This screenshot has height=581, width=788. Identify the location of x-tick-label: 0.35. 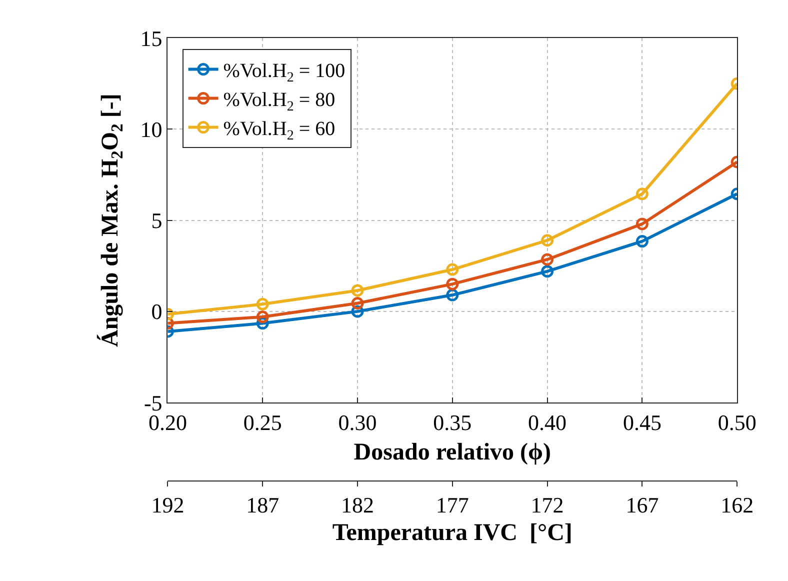
(452, 422).